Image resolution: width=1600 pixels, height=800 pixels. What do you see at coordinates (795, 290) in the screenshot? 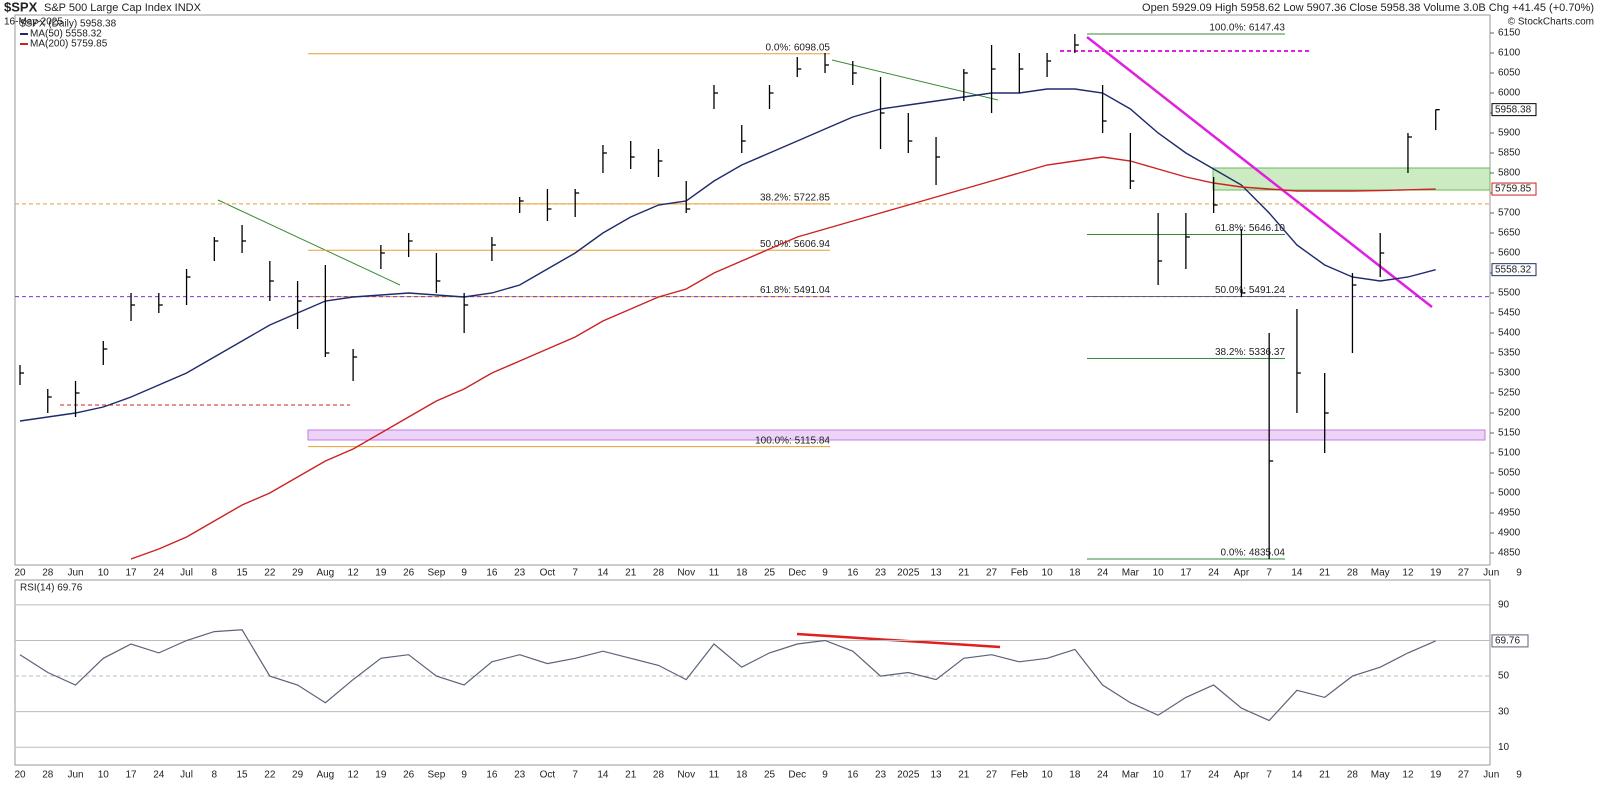
I see `fib-label: 61.8%: 5491.04` at bounding box center [795, 290].